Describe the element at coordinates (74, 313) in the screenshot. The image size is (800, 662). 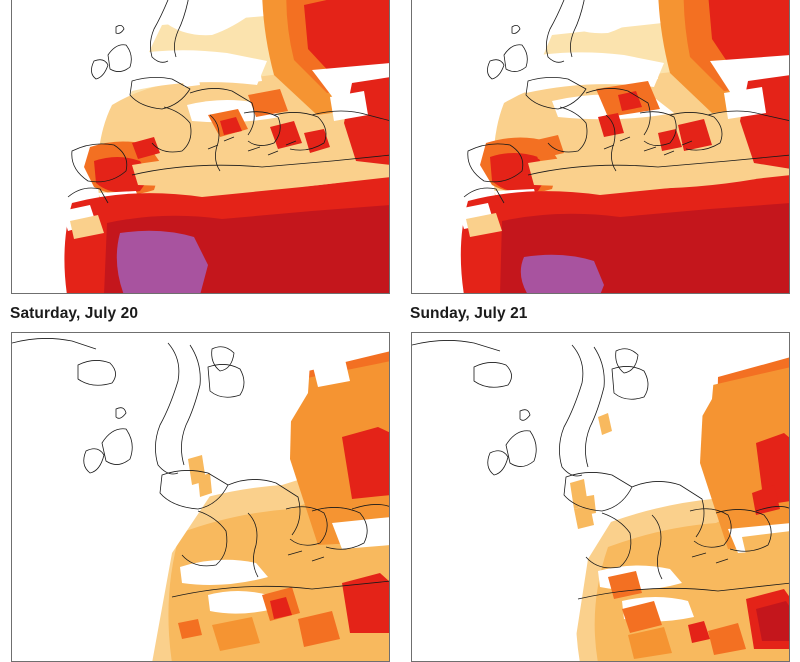
I see `caption-saturday: Saturday, July 20` at that location.